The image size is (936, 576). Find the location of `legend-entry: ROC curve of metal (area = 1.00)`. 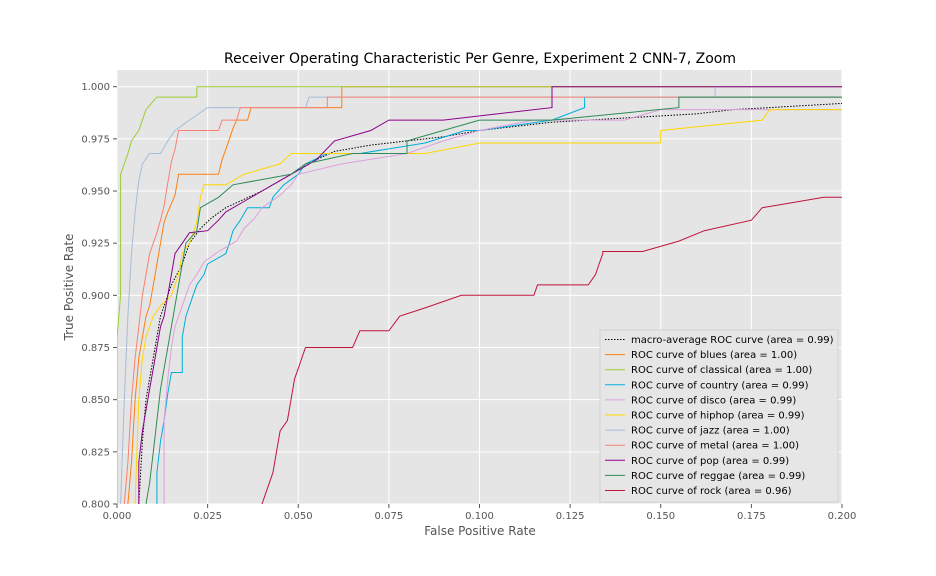

legend-entry: ROC curve of metal (area = 1.00) is located at coordinates (715, 446).